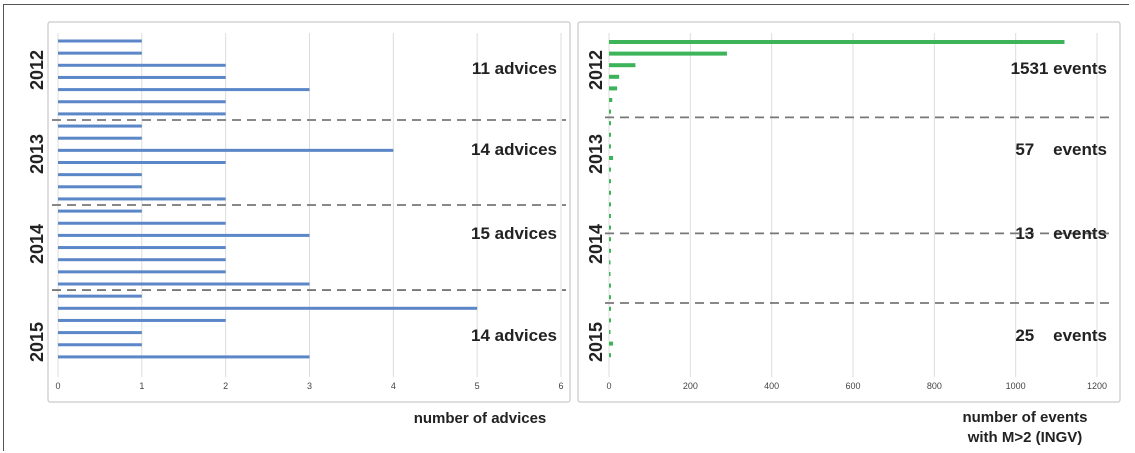  Describe the element at coordinates (309, 386) in the screenshot. I see `left-tick-label: 3` at that location.